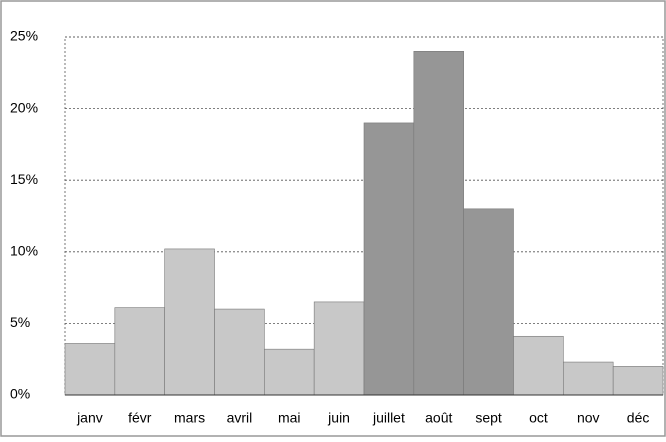 This screenshot has width=666, height=442. Describe the element at coordinates (24, 107) in the screenshot. I see `y-tick-label: 20%` at that location.